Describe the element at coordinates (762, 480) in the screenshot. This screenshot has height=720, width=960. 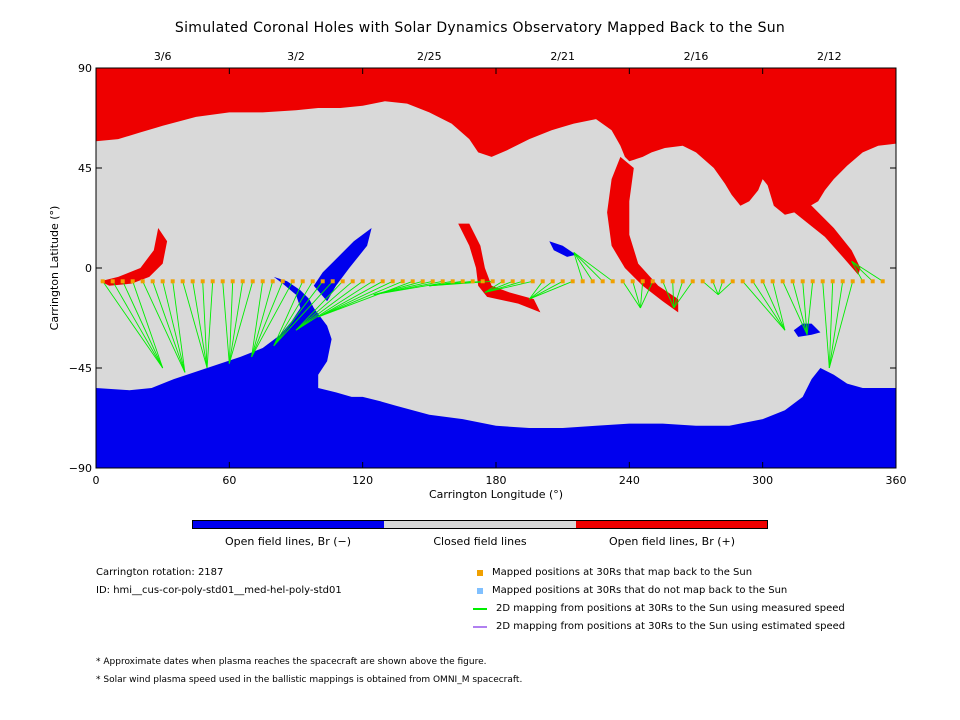
I see `x-tick-label: 300` at that location.